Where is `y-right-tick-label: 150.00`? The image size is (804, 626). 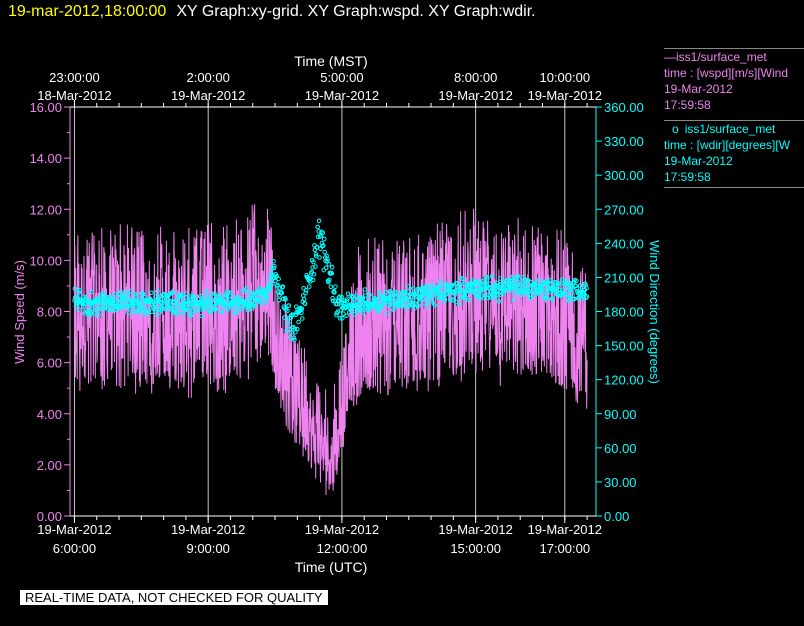
y-right-tick-label: 150.00 is located at coordinates (624, 346).